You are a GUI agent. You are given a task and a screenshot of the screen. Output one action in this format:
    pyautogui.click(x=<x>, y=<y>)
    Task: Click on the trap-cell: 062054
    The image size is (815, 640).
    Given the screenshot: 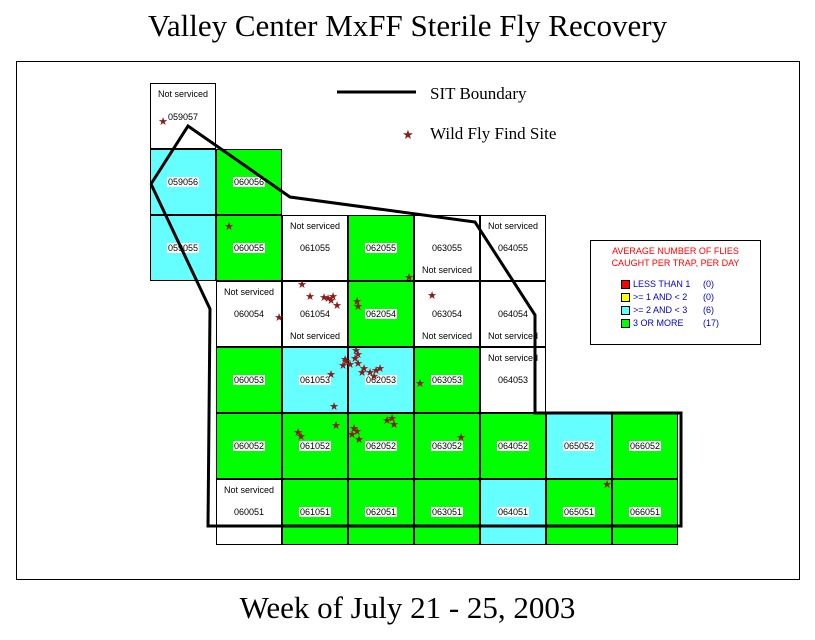 What is the action you would take?
    pyautogui.click(x=381, y=314)
    